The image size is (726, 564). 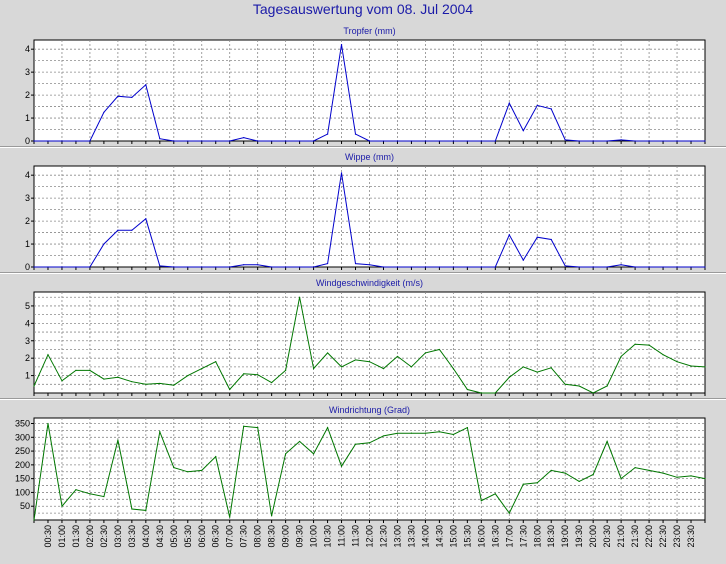 What do you see at coordinates (230, 536) in the screenshot?
I see `x-tick-label: 07:00` at bounding box center [230, 536].